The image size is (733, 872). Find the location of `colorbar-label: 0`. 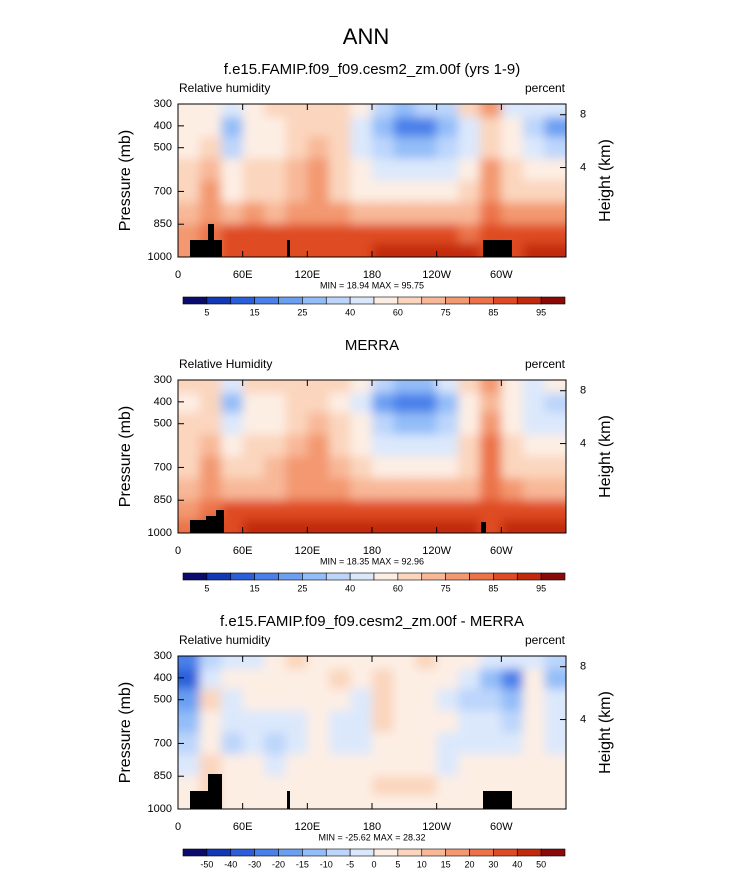

colorbar-label: 0 is located at coordinates (373, 864).